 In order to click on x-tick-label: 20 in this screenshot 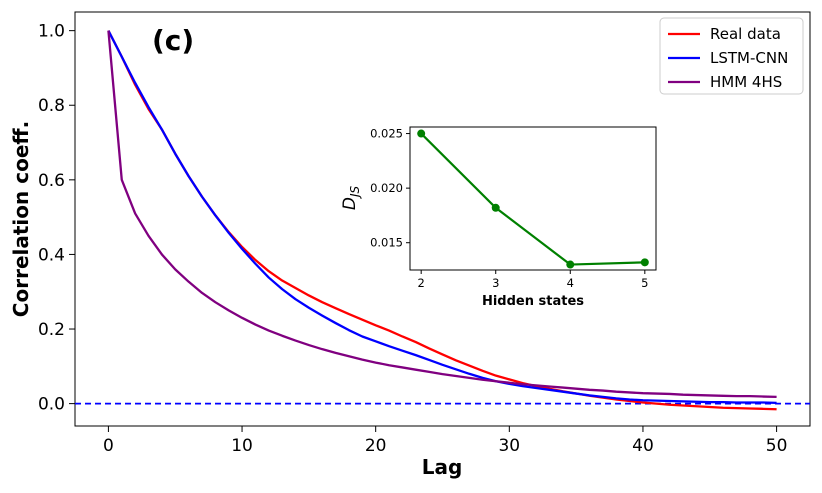, I will do `click(376, 446)`.